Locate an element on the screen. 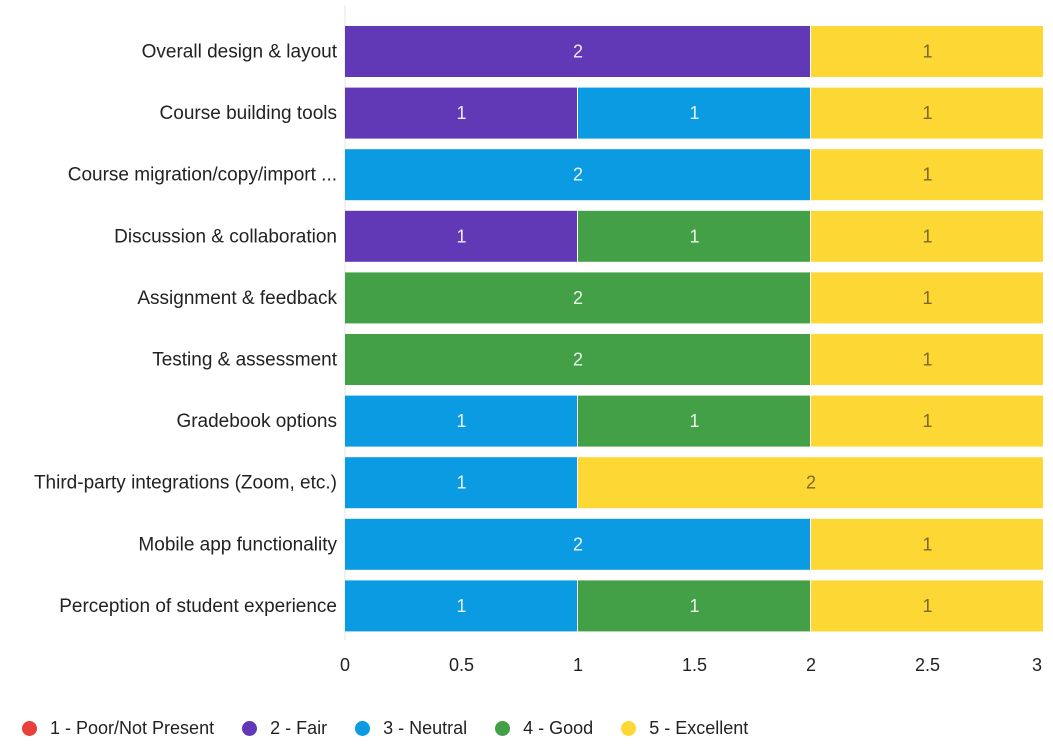 This screenshot has height=748, width=1053. category-label: Perception of student experience is located at coordinates (198, 606).